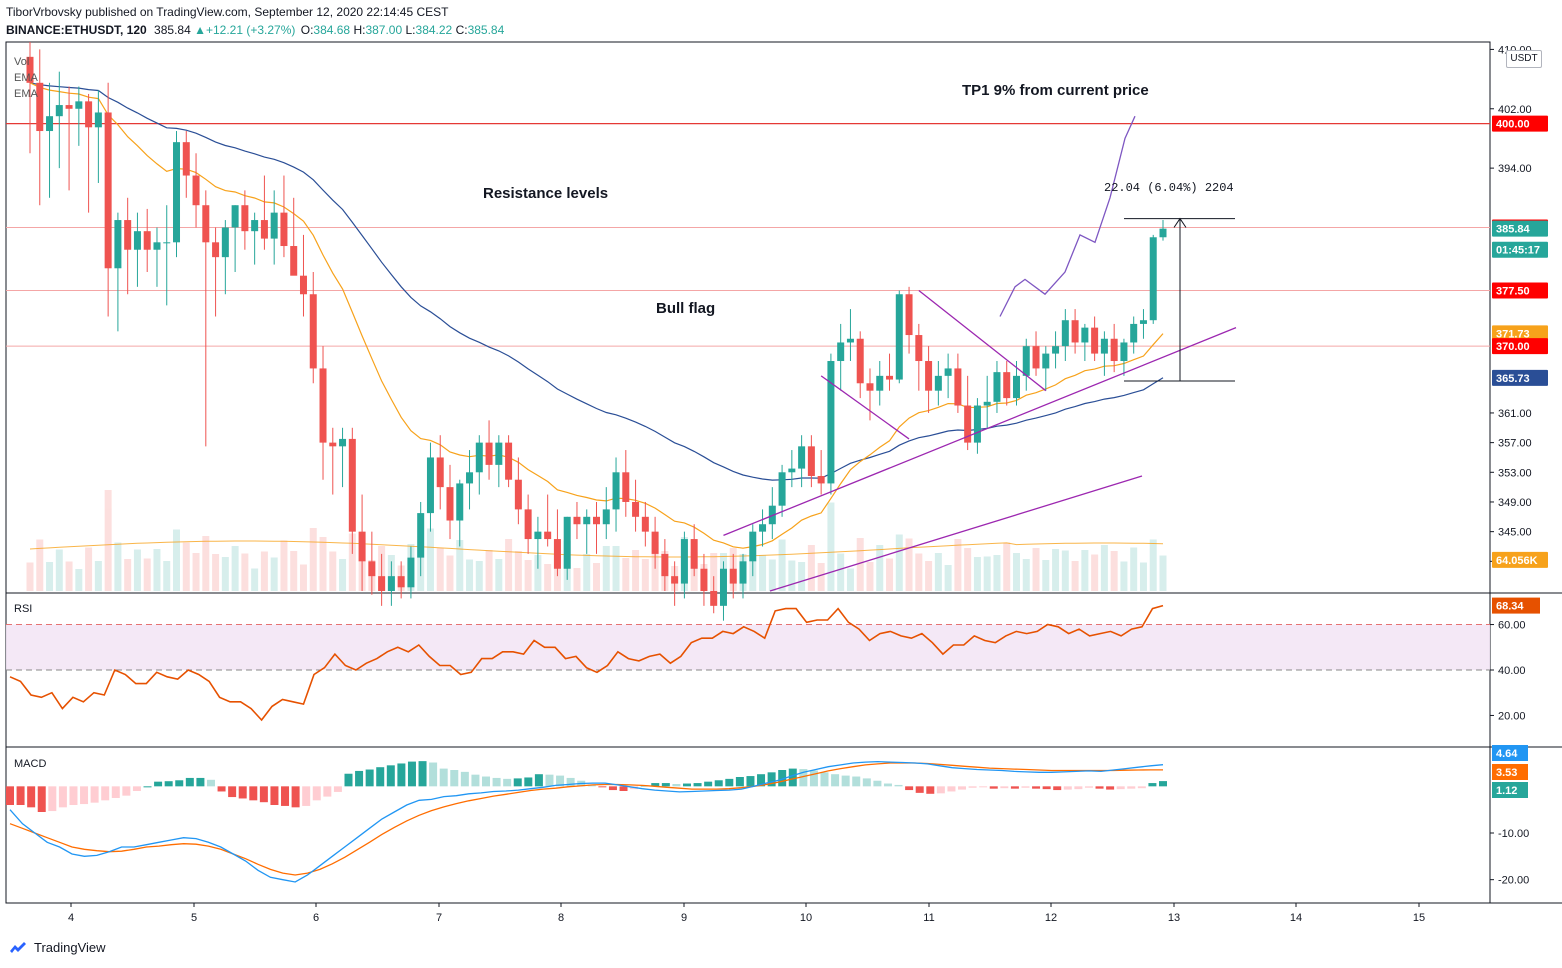 Image resolution: width=1562 pixels, height=968 pixels. Describe the element at coordinates (1524, 59) in the screenshot. I see `currency-unit: USDT` at that location.